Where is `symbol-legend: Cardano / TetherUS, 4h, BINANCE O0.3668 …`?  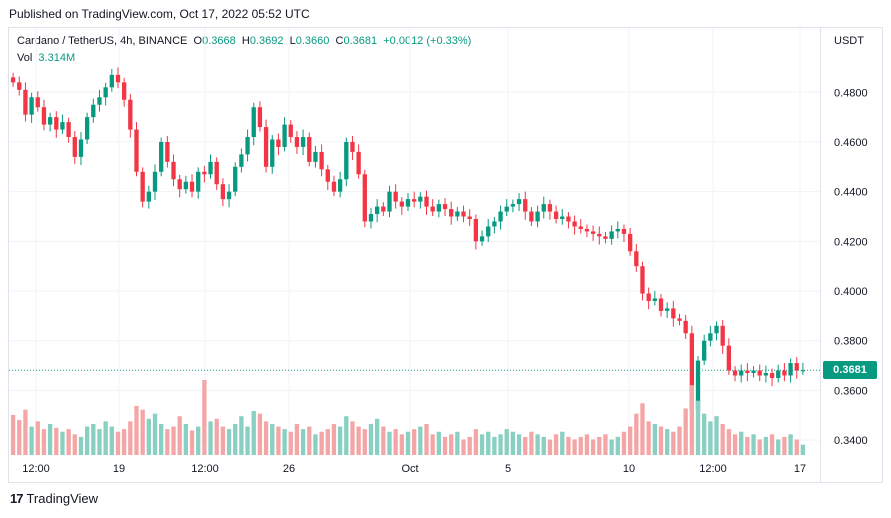 symbol-legend: Cardano / TetherUS, 4h, BINANCE O0.3668 … is located at coordinates (244, 41).